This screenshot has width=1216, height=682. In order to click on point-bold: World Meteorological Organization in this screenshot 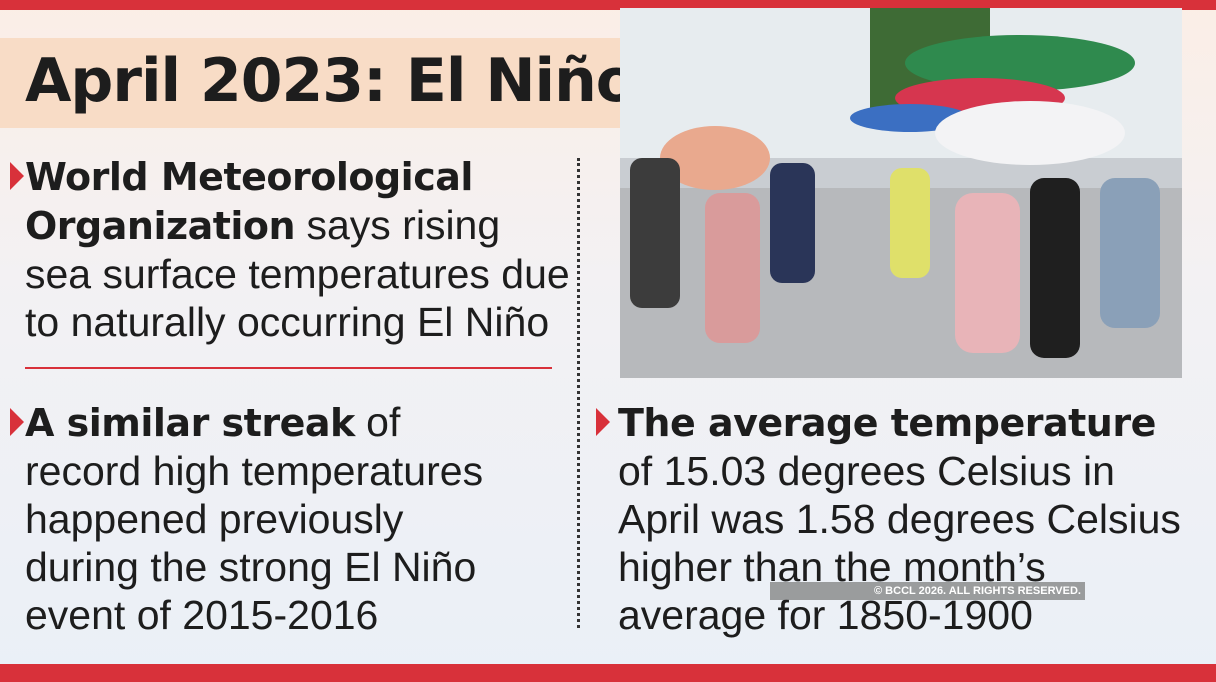, I will do `click(249, 201)`.